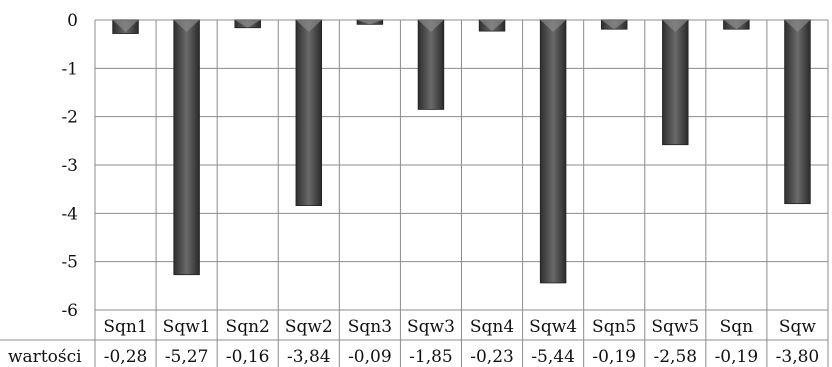 The width and height of the screenshot is (832, 367). Describe the element at coordinates (186, 147) in the screenshot. I see `bar-Sqw1` at that location.